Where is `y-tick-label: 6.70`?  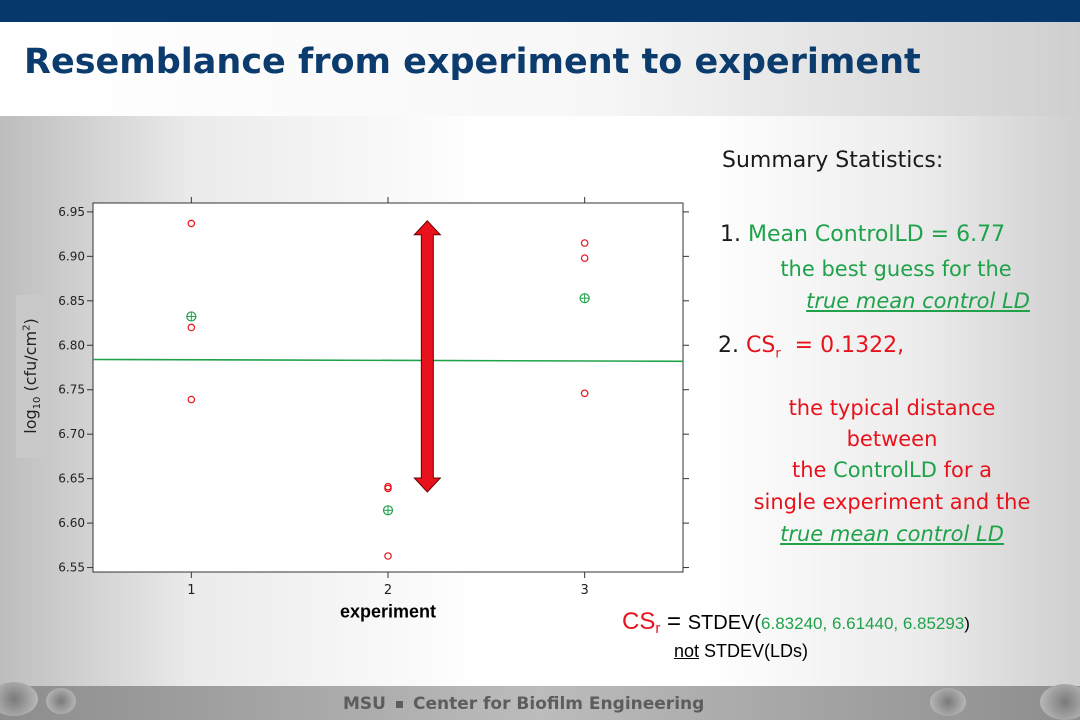
y-tick-label: 6.70 is located at coordinates (71, 434).